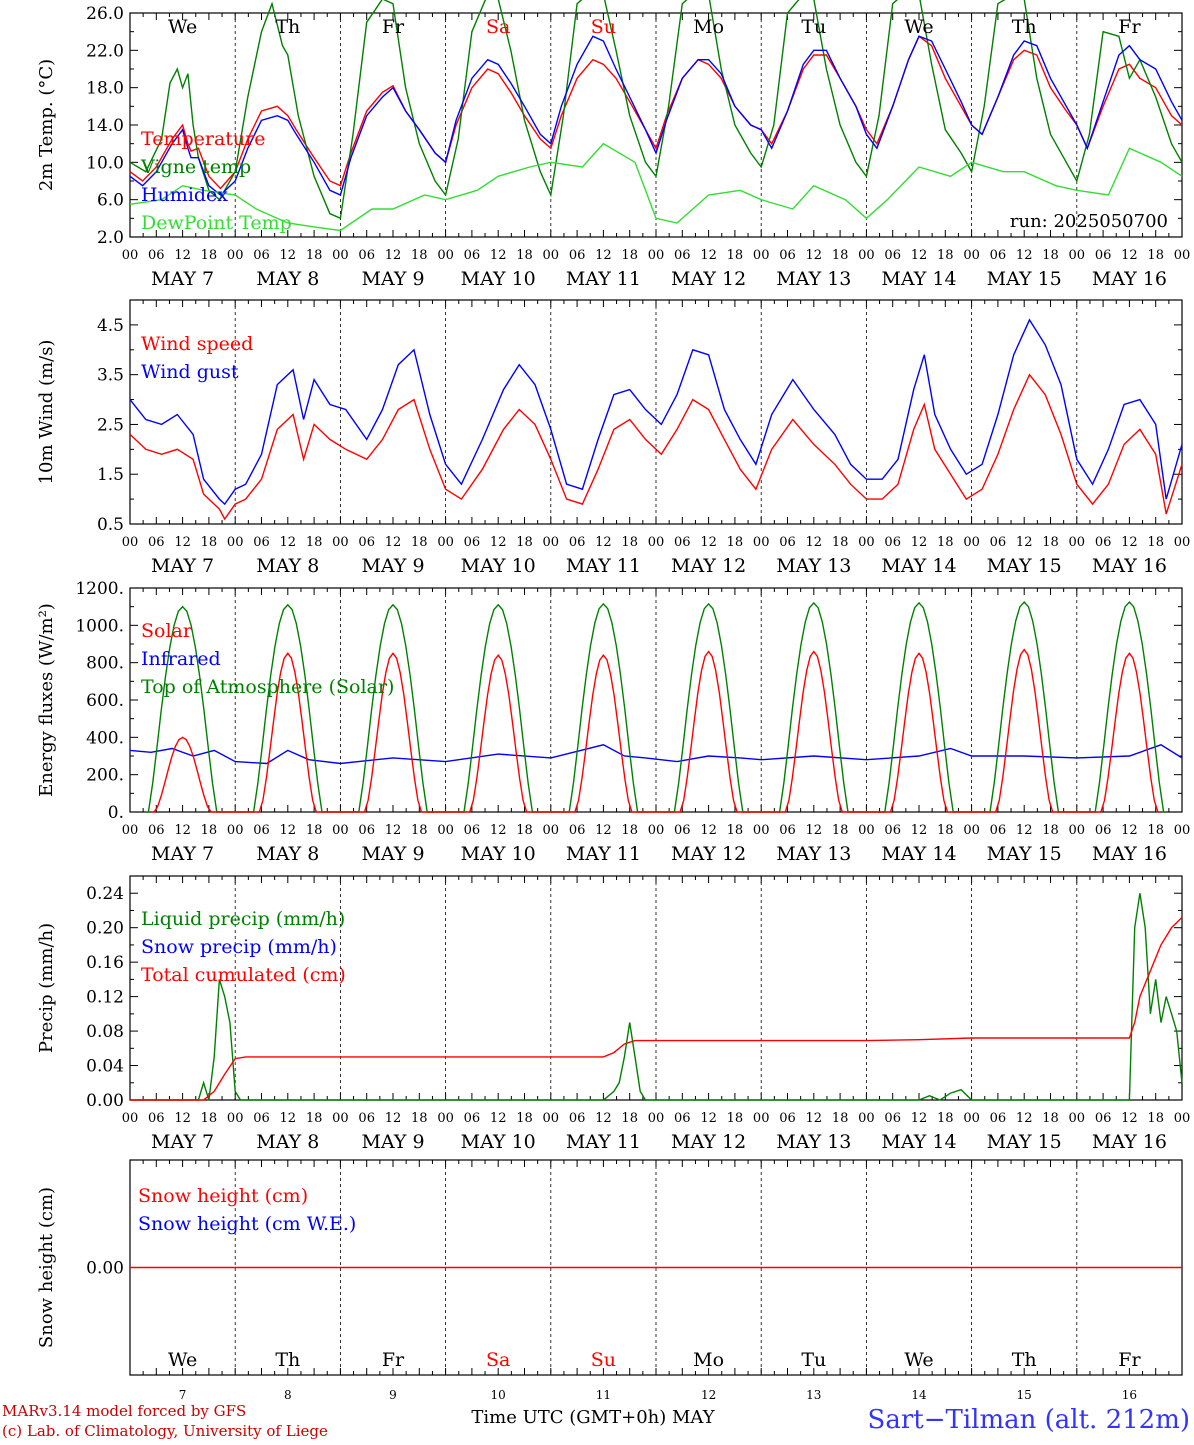 The image size is (1194, 1445). What do you see at coordinates (105, 1101) in the screenshot?
I see `y-tick-label: 0.00` at bounding box center [105, 1101].